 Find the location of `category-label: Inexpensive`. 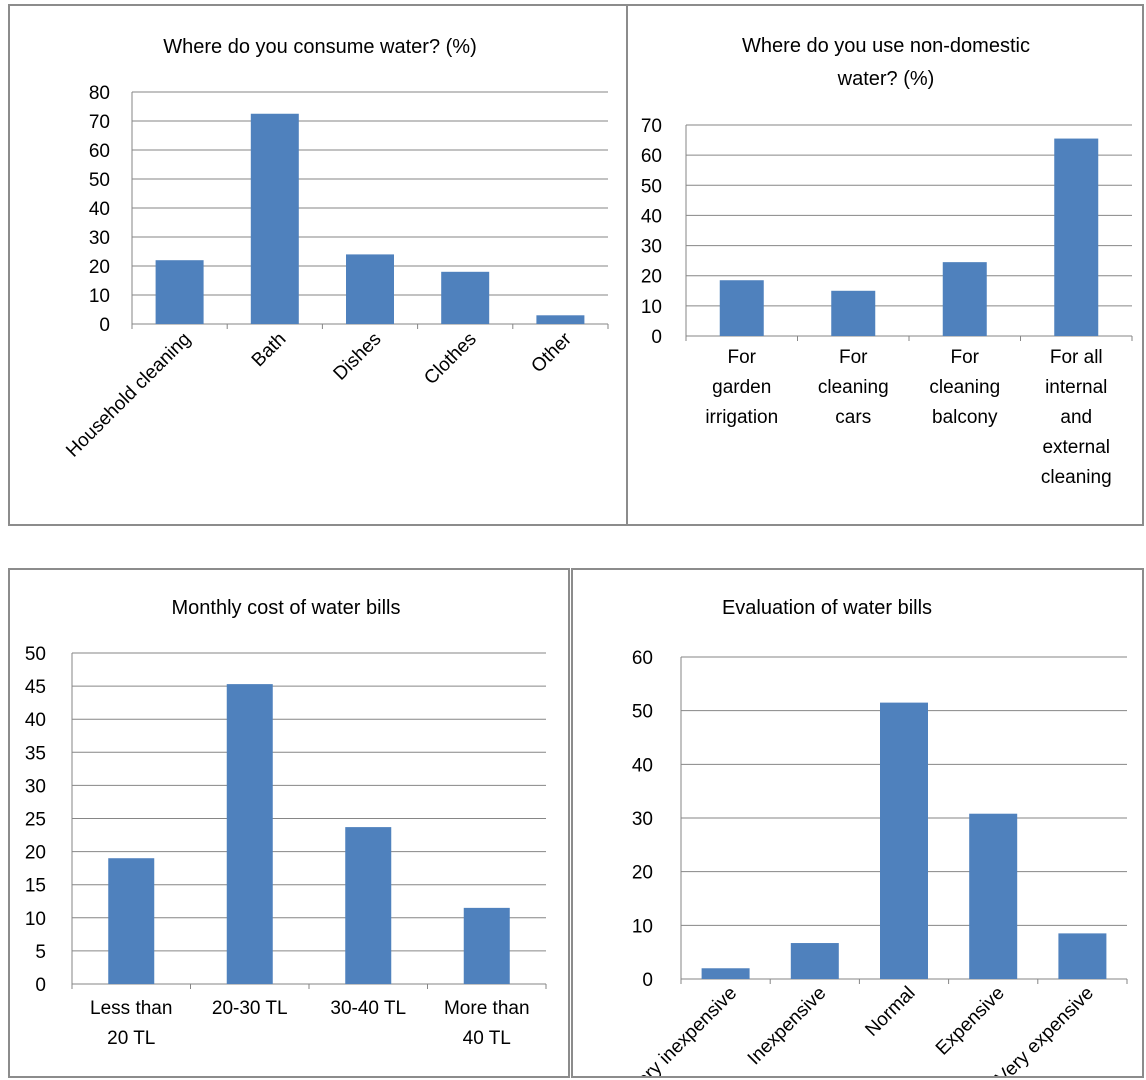

category-label: Inexpensive is located at coordinates (787, 1026).